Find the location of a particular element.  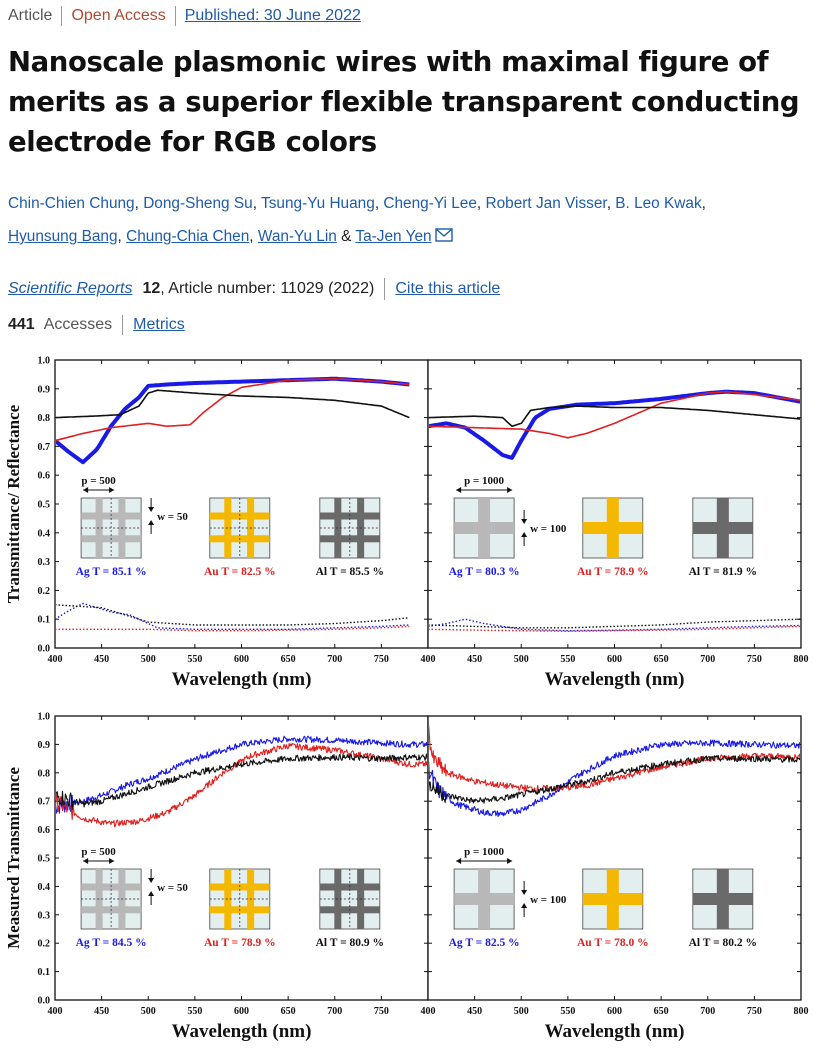

author-link: Chung-Chia Chen is located at coordinates (188, 236).